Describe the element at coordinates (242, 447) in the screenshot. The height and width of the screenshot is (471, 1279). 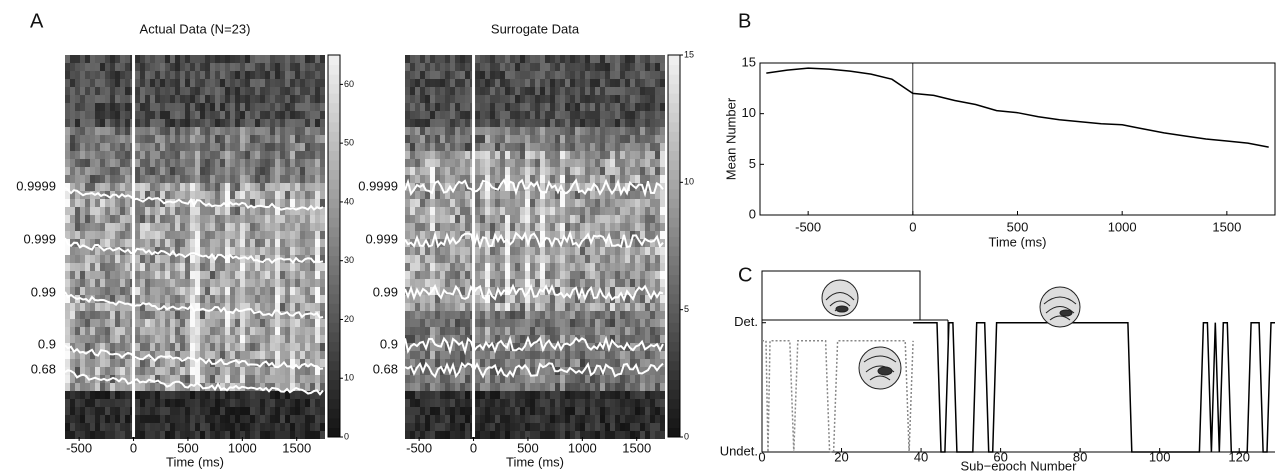
I see `x-tick-label: 1000` at that location.